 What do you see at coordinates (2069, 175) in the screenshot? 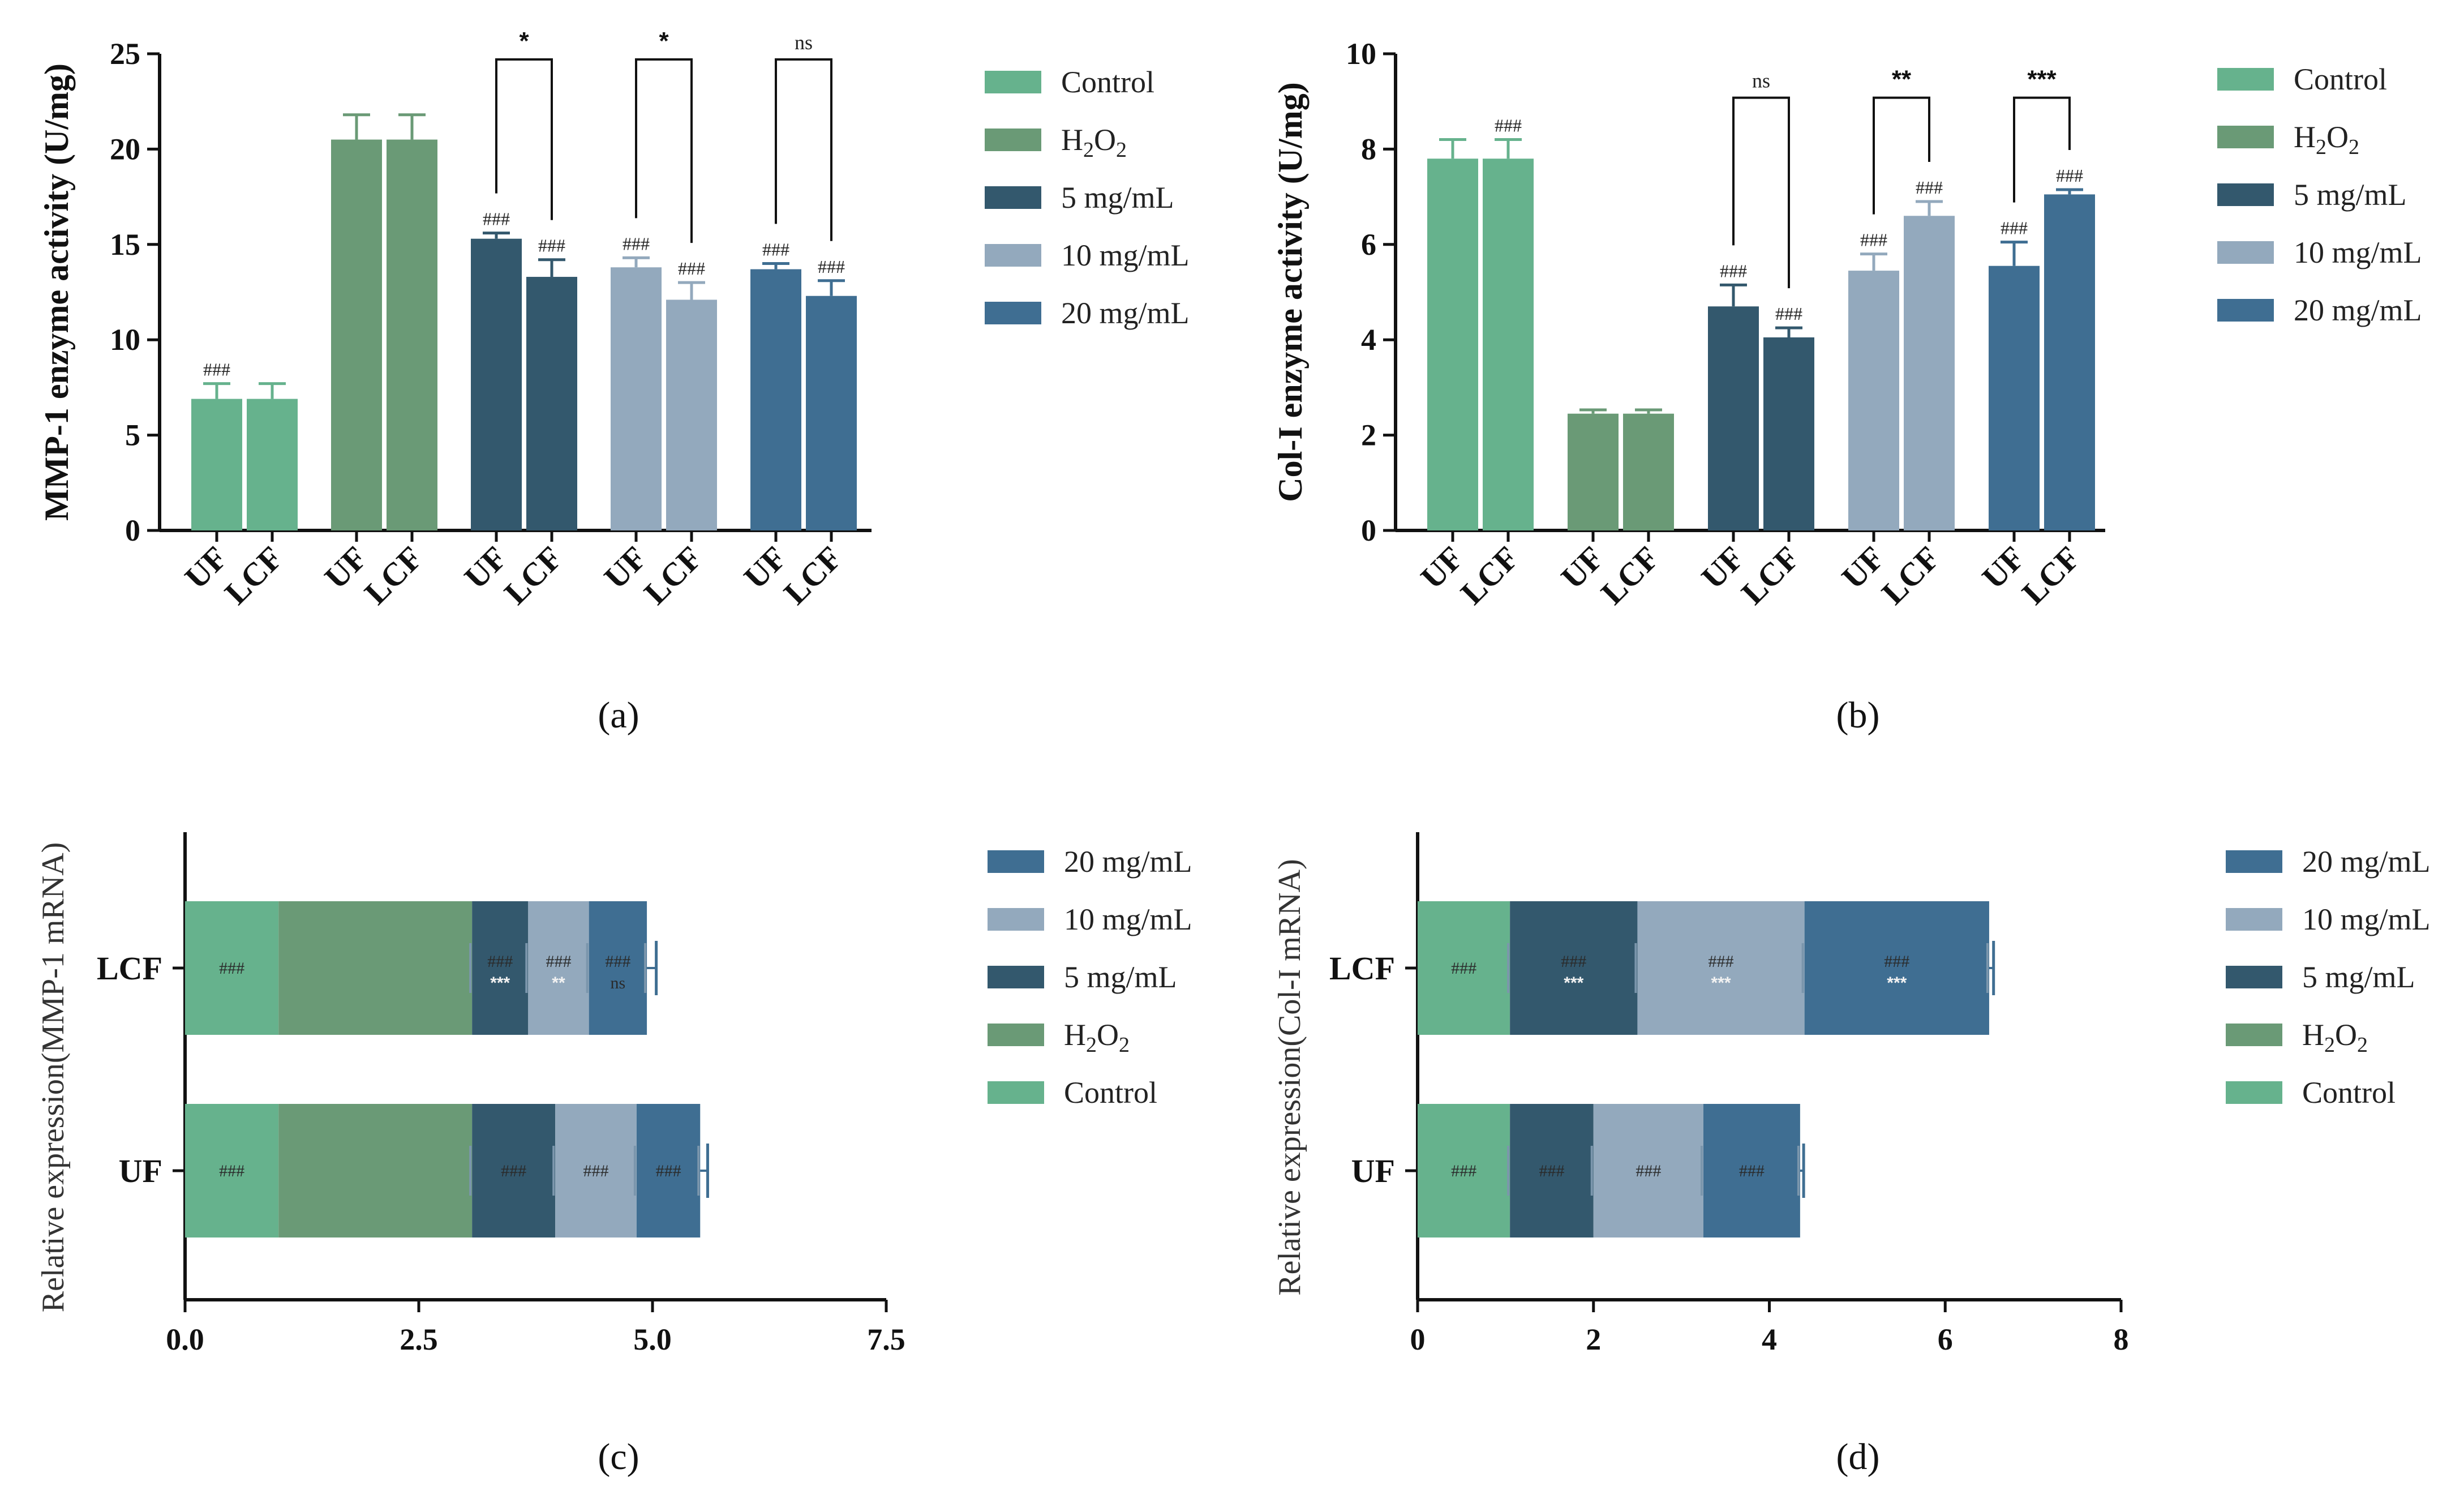
I see `b-bar-annotation-9: ###` at bounding box center [2069, 175].